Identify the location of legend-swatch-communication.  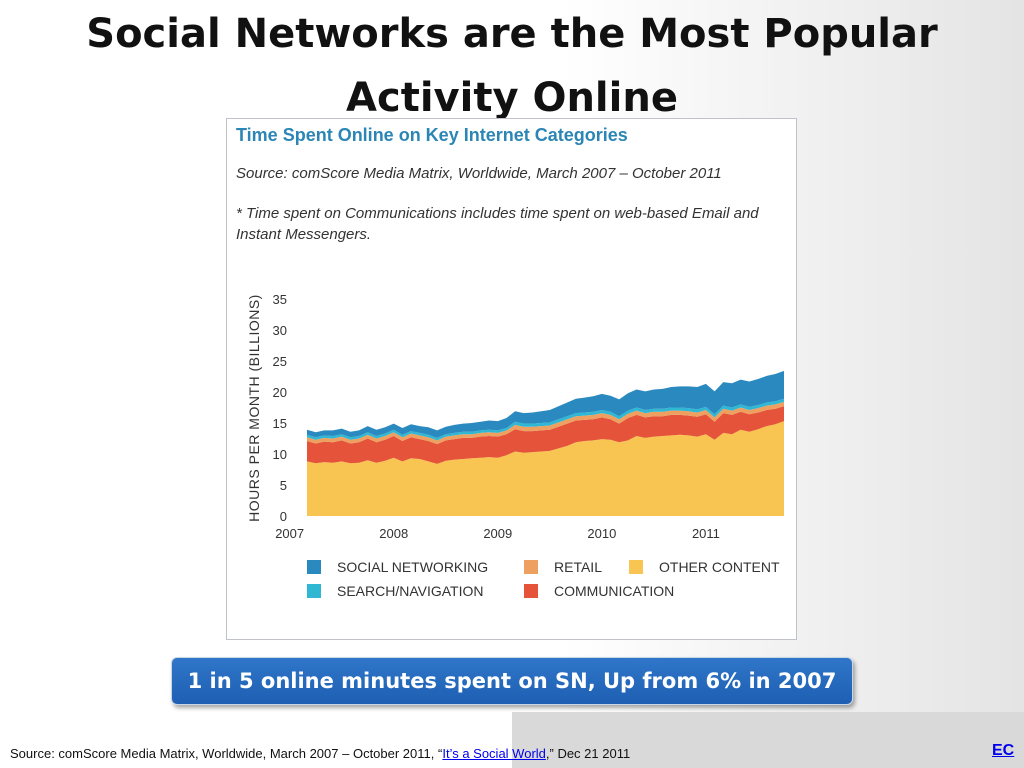
(531, 591).